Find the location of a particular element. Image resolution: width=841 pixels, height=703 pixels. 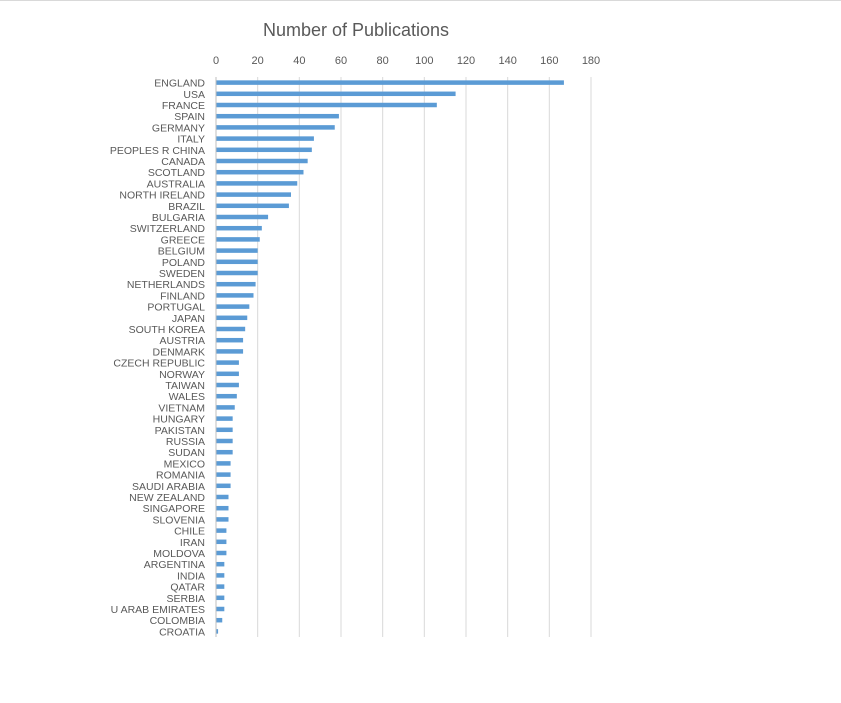

bar-bulgaria is located at coordinates (242, 217).